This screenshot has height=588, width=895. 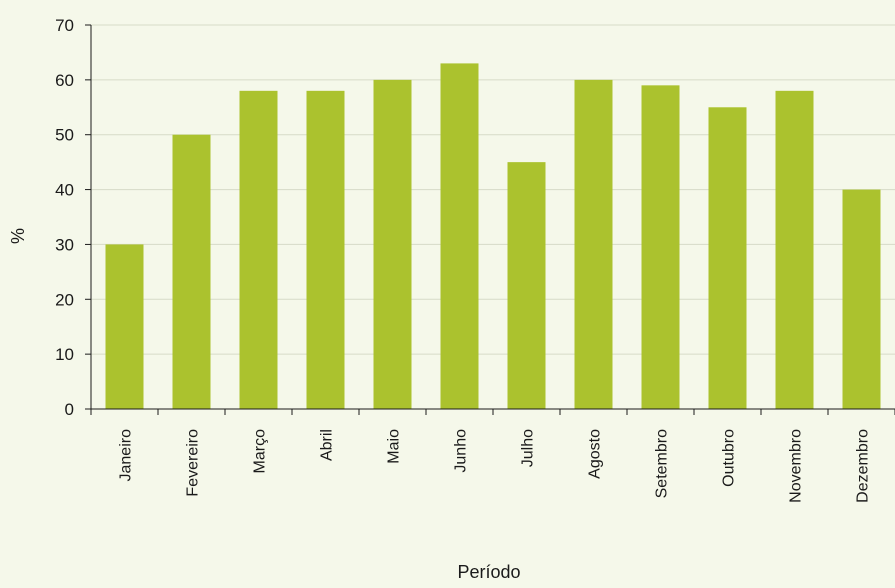 I want to click on y-tick-label: 30, so click(x=64, y=244).